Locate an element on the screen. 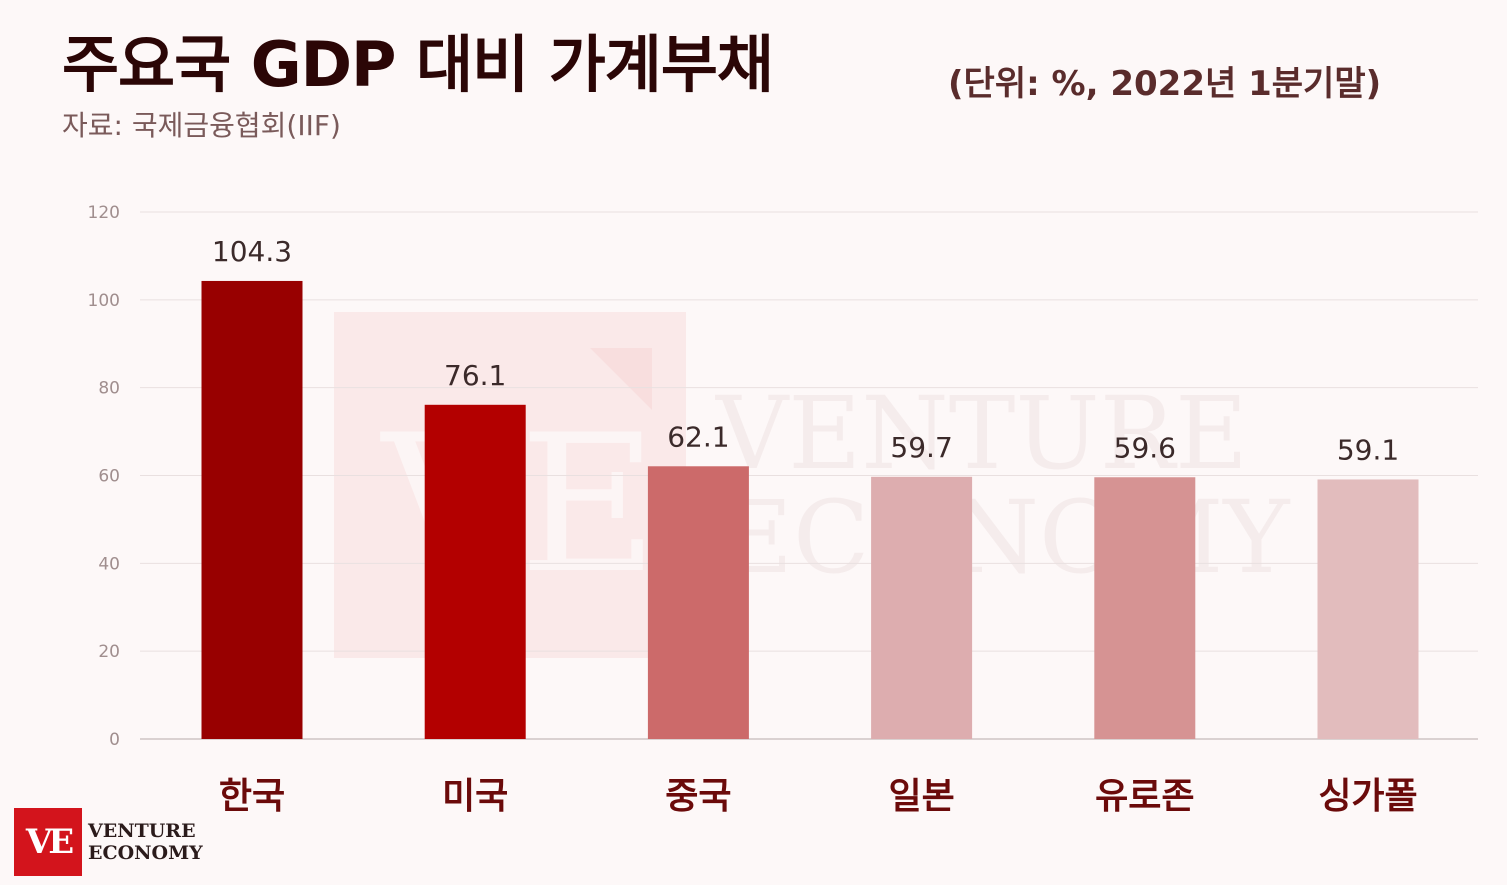 The image size is (1507, 885). watermark-line2: ECONOMY is located at coordinates (1005, 537).